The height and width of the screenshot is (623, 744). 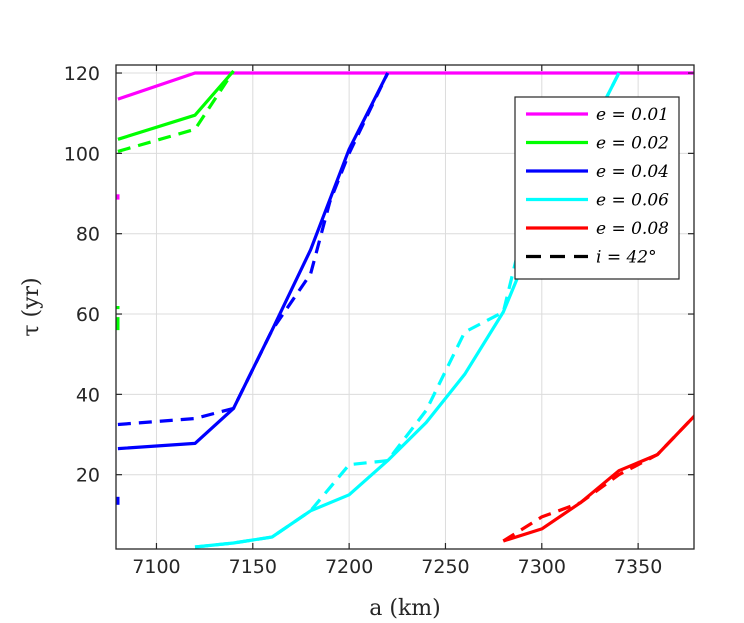 I want to click on x-tick-label: 7300, so click(x=542, y=567).